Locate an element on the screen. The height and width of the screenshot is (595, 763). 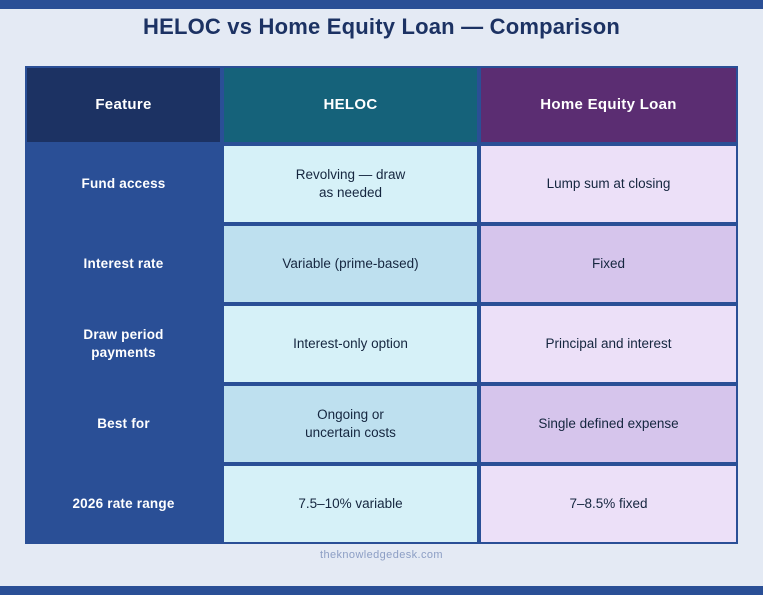
column-header-heloc: HELOC is located at coordinates (350, 105).